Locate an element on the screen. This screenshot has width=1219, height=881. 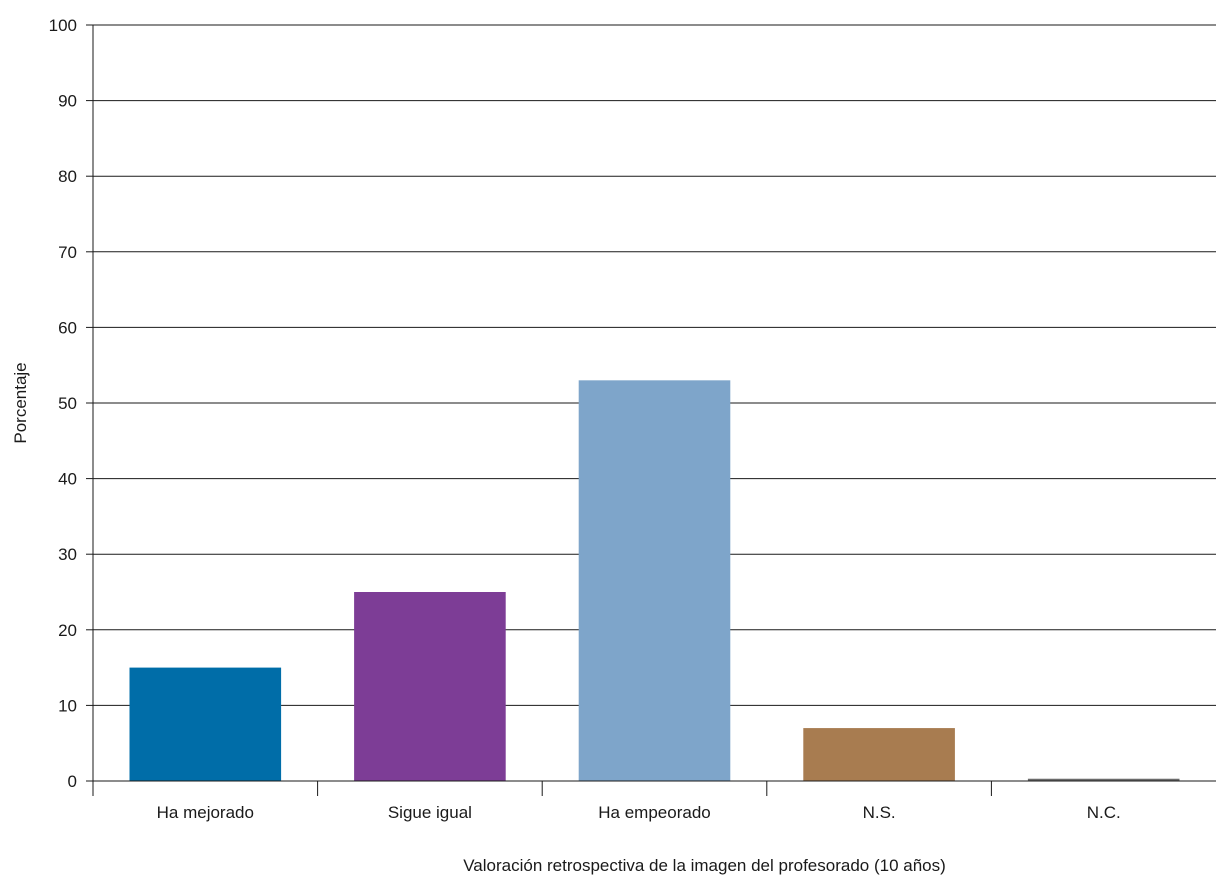
y-tick-label: 30 is located at coordinates (67, 554).